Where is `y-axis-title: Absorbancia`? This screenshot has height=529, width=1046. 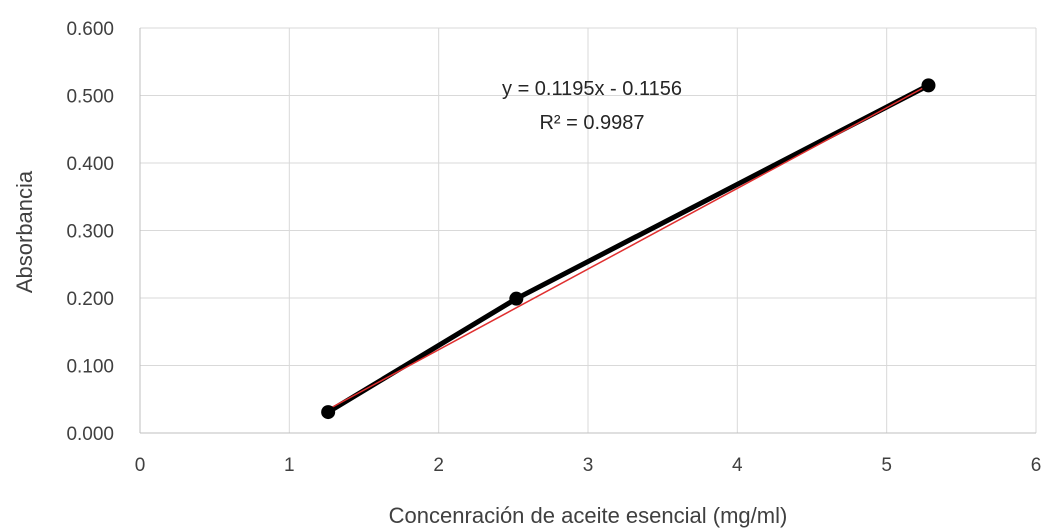
y-axis-title: Absorbancia is located at coordinates (24, 231).